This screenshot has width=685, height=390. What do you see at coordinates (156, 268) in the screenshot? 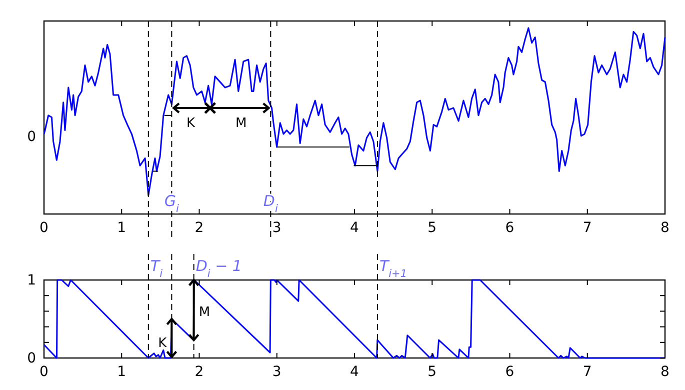
I see `ref-line-label: T$_{i}$` at bounding box center [156, 268].